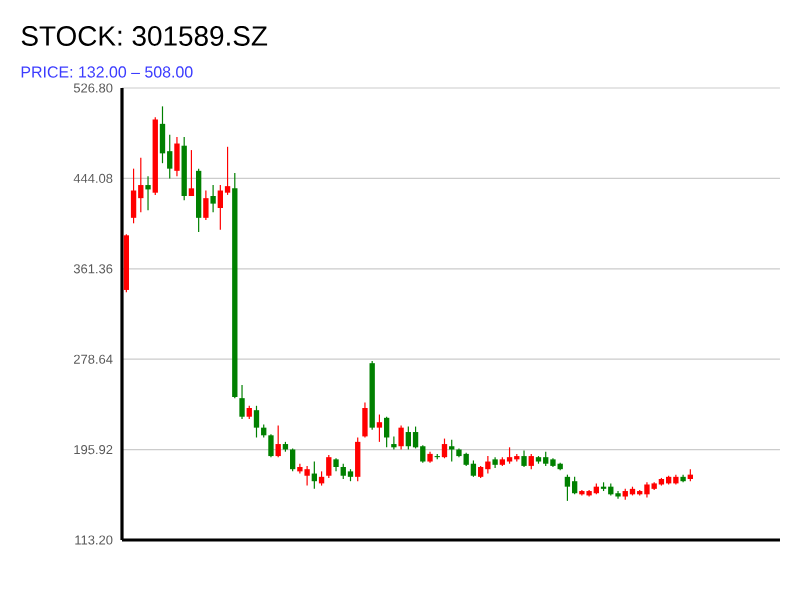  I want to click on chart-title: STOCK: 301589.SZ, so click(144, 36).